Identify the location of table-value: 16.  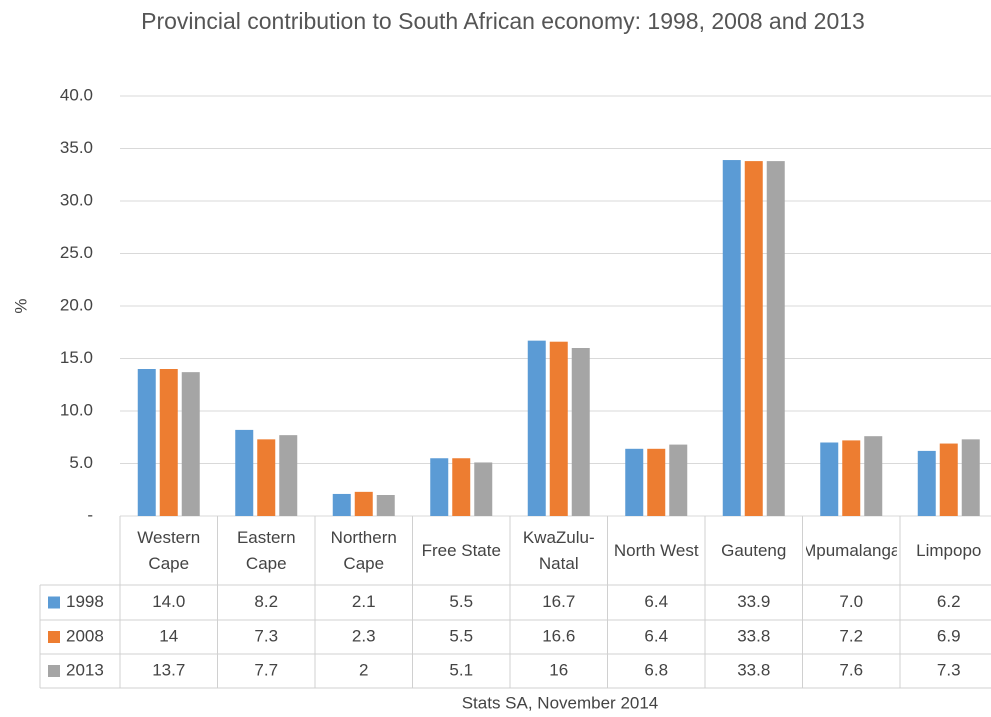
(558, 669).